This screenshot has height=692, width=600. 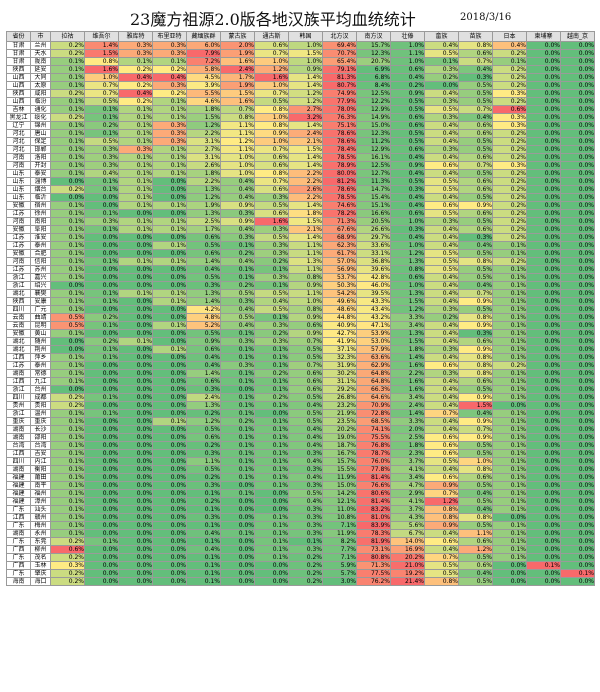 I want to click on value-cell: 15.5%, so click(x=339, y=469).